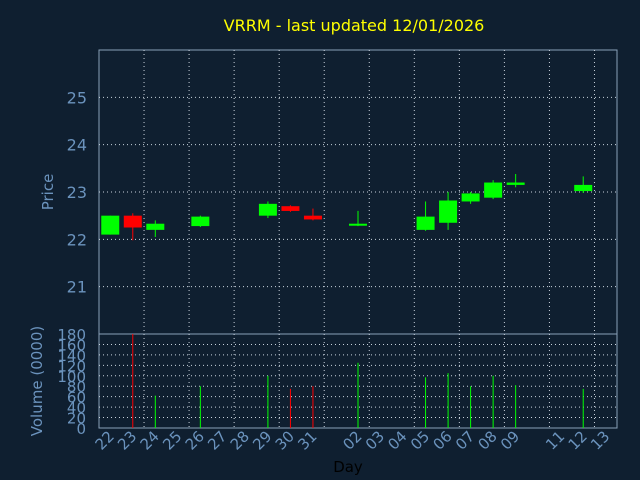 This screenshot has height=480, width=640. What do you see at coordinates (77, 287) in the screenshot?
I see `price-tick-label: 21` at bounding box center [77, 287].